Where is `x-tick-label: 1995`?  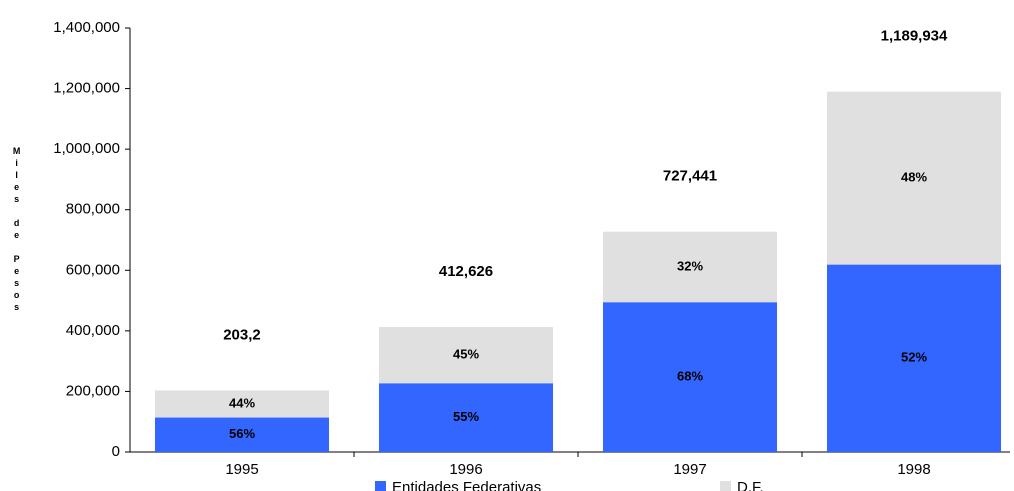
x-tick-label: 1995 is located at coordinates (241, 469).